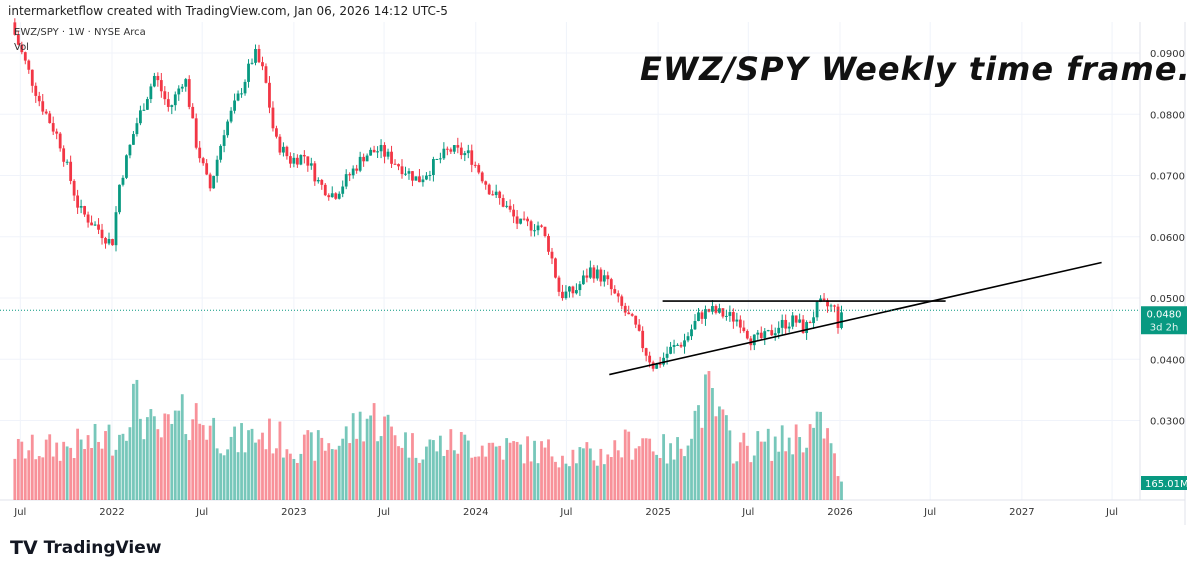 The width and height of the screenshot is (1200, 573). Describe the element at coordinates (1167, 360) in the screenshot. I see `price-tick-label: 0.0400` at that location.